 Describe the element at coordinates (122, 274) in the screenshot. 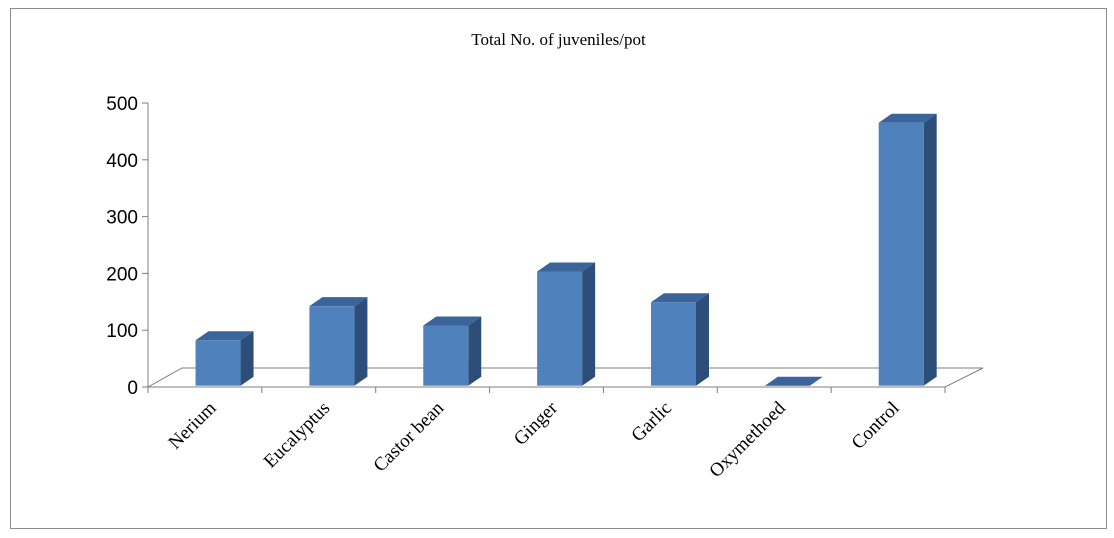

I see `y-tick-label: 200` at that location.